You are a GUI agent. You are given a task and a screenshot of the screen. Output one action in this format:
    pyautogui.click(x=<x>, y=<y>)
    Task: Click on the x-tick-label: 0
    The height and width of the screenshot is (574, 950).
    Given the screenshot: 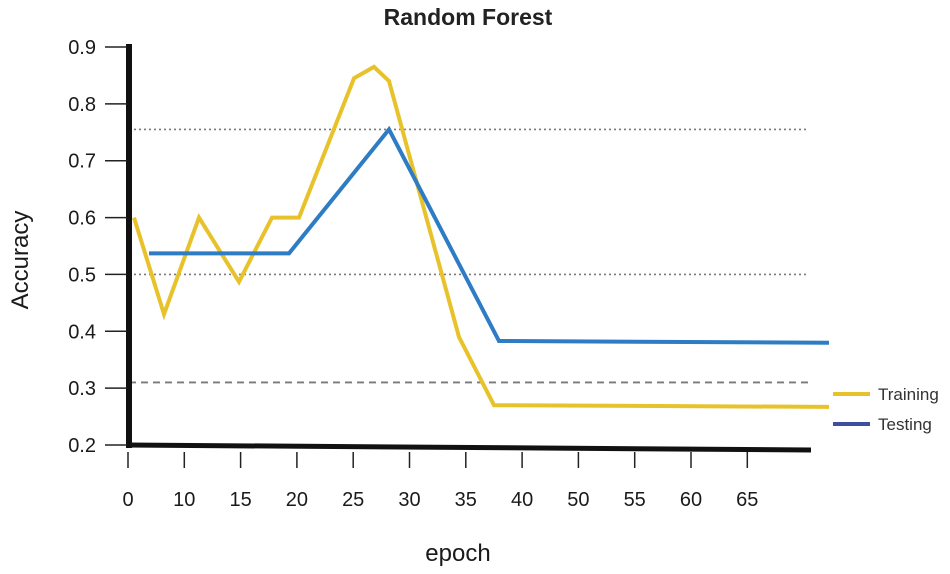 What is the action you would take?
    pyautogui.click(x=127, y=500)
    